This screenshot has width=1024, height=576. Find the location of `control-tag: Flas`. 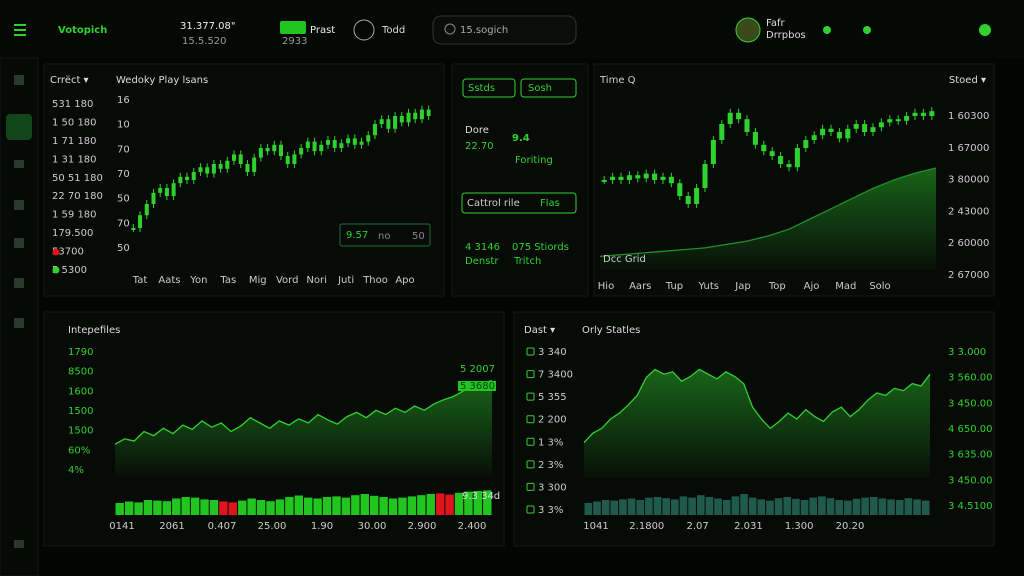

control-tag: Flas is located at coordinates (550, 203).